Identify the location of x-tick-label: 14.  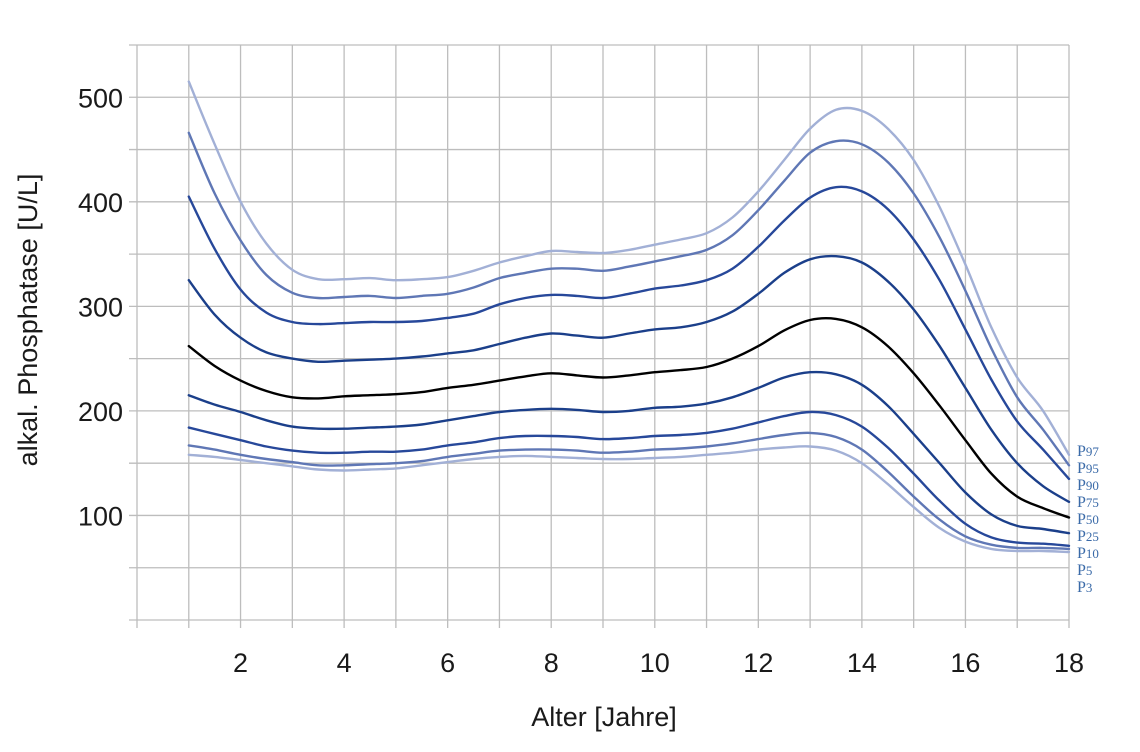
(862, 663).